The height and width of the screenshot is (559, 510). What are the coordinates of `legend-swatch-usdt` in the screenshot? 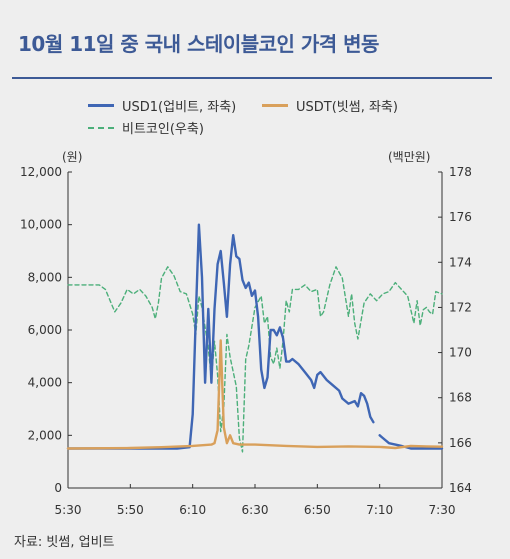 It's located at (275, 105).